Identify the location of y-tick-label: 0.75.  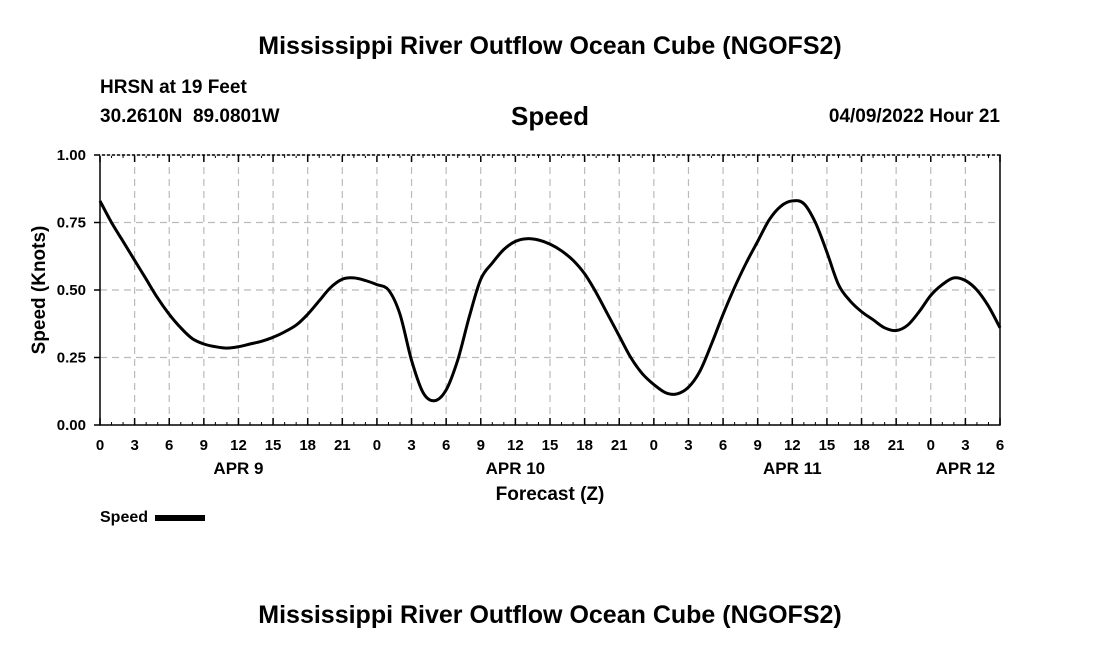
(71, 223).